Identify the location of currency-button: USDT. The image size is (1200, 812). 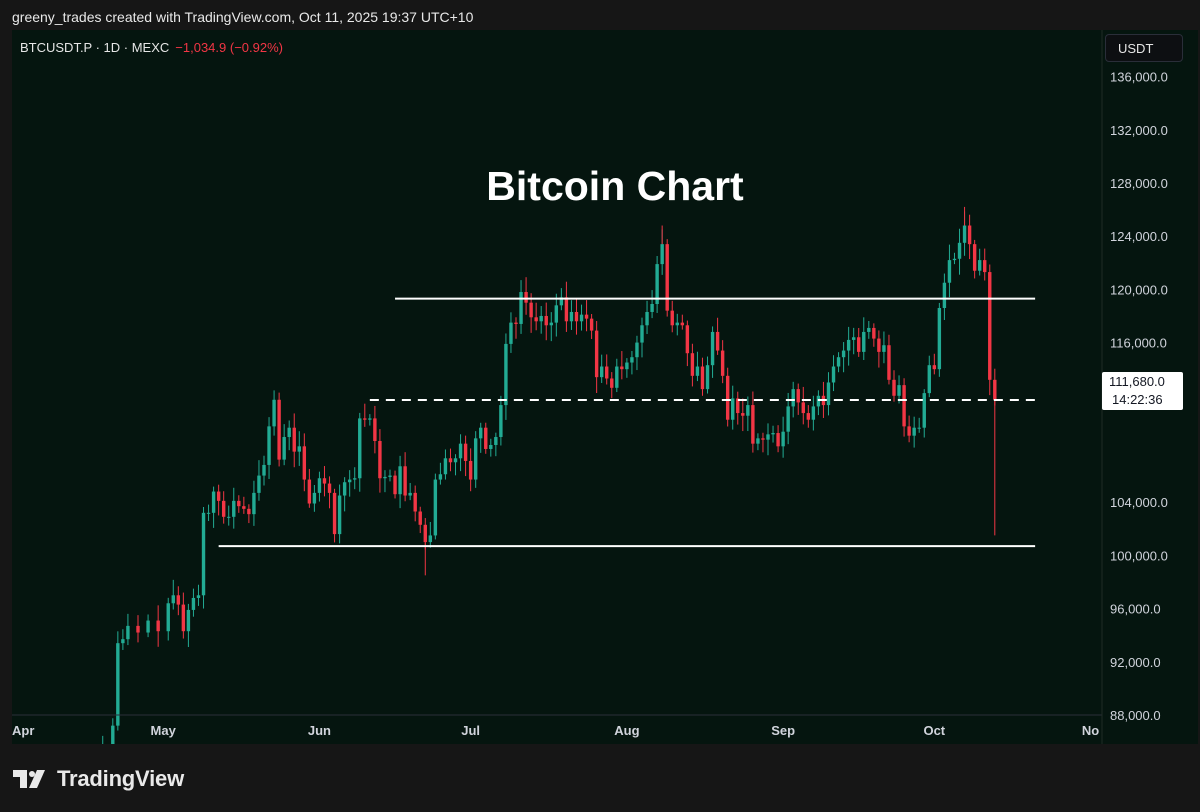
(1144, 48).